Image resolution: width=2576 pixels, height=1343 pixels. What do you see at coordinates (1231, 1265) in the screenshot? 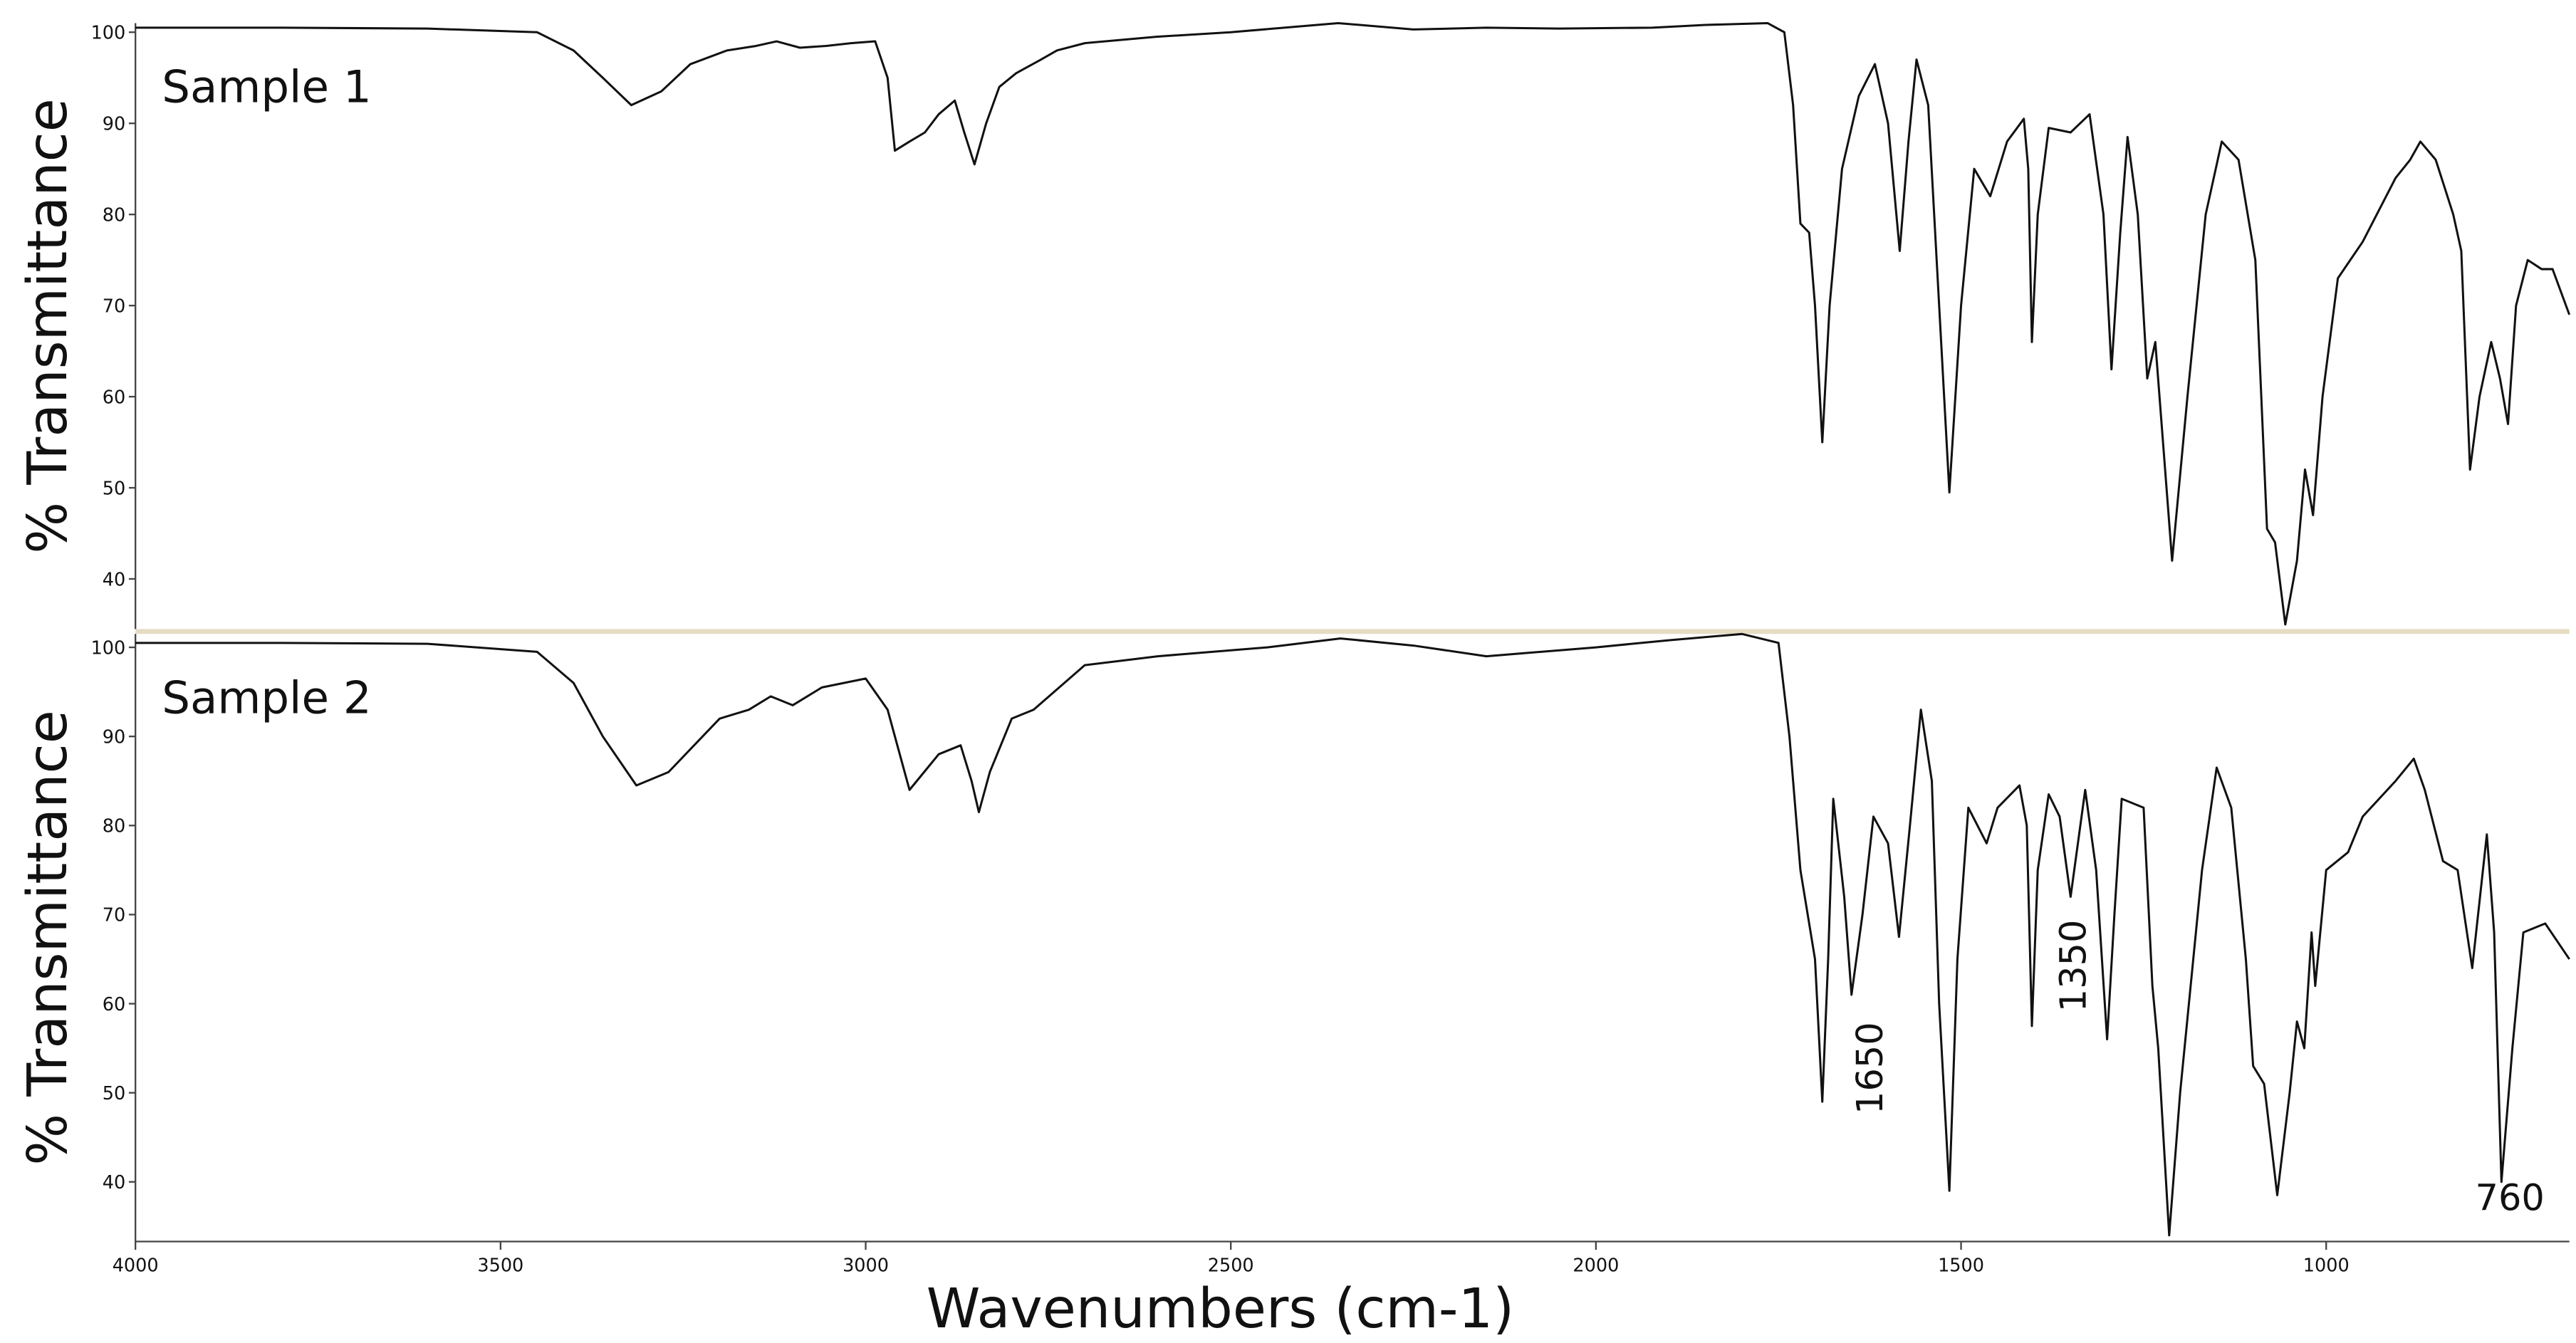
I see `x-tick-label: 2500` at bounding box center [1231, 1265].